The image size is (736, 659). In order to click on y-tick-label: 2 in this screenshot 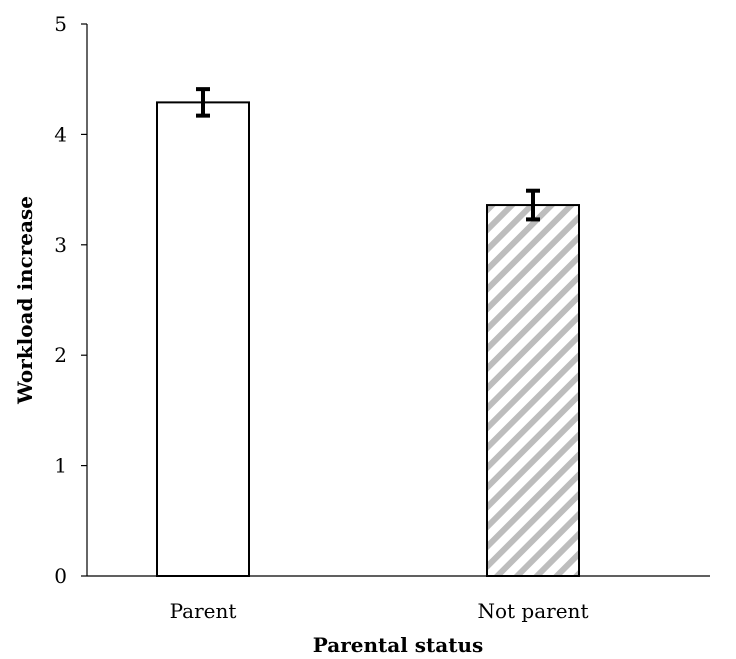, I will do `click(60, 355)`.